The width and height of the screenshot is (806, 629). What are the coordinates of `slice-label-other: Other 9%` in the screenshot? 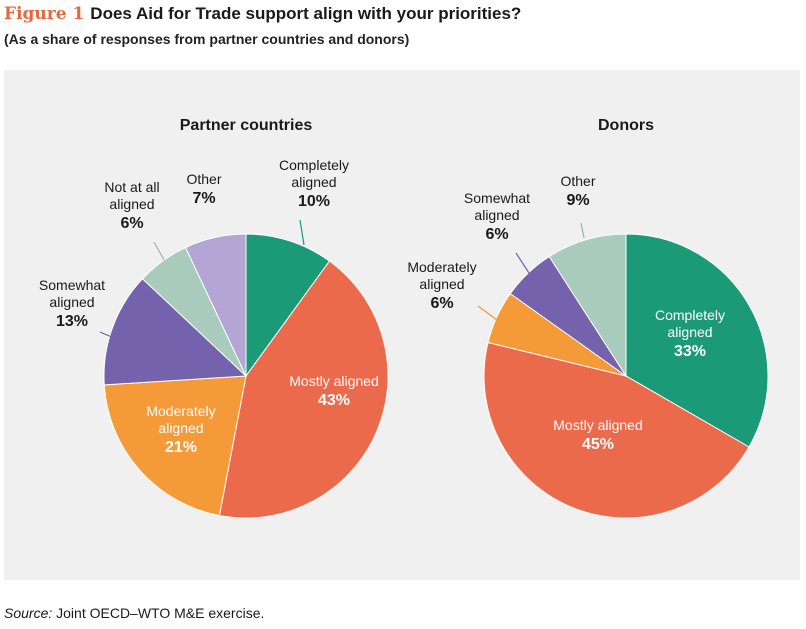 It's located at (578, 206).